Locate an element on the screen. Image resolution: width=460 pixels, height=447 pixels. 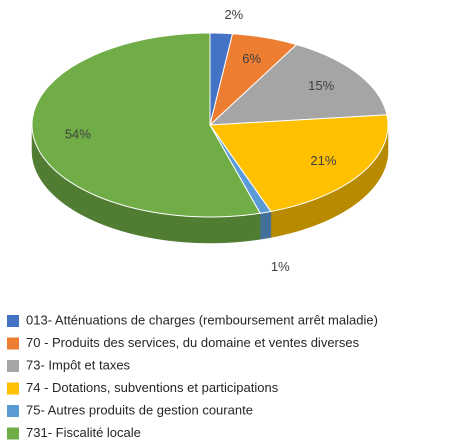
legend-label: 731- Fiscalité locale is located at coordinates (83, 432).